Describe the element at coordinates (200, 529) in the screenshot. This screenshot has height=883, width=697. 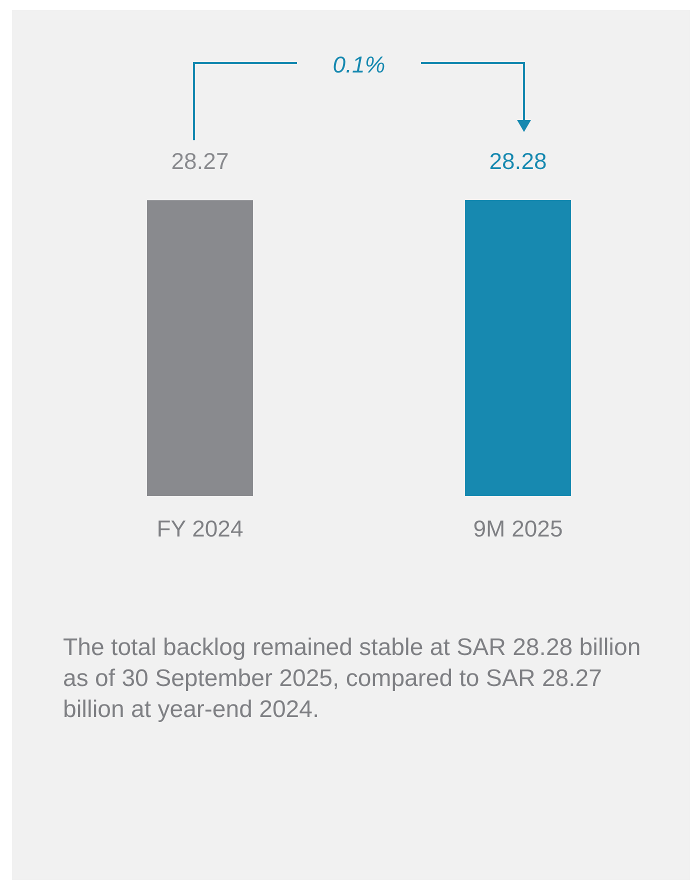
I see `x-tick-label: FY 2024` at that location.